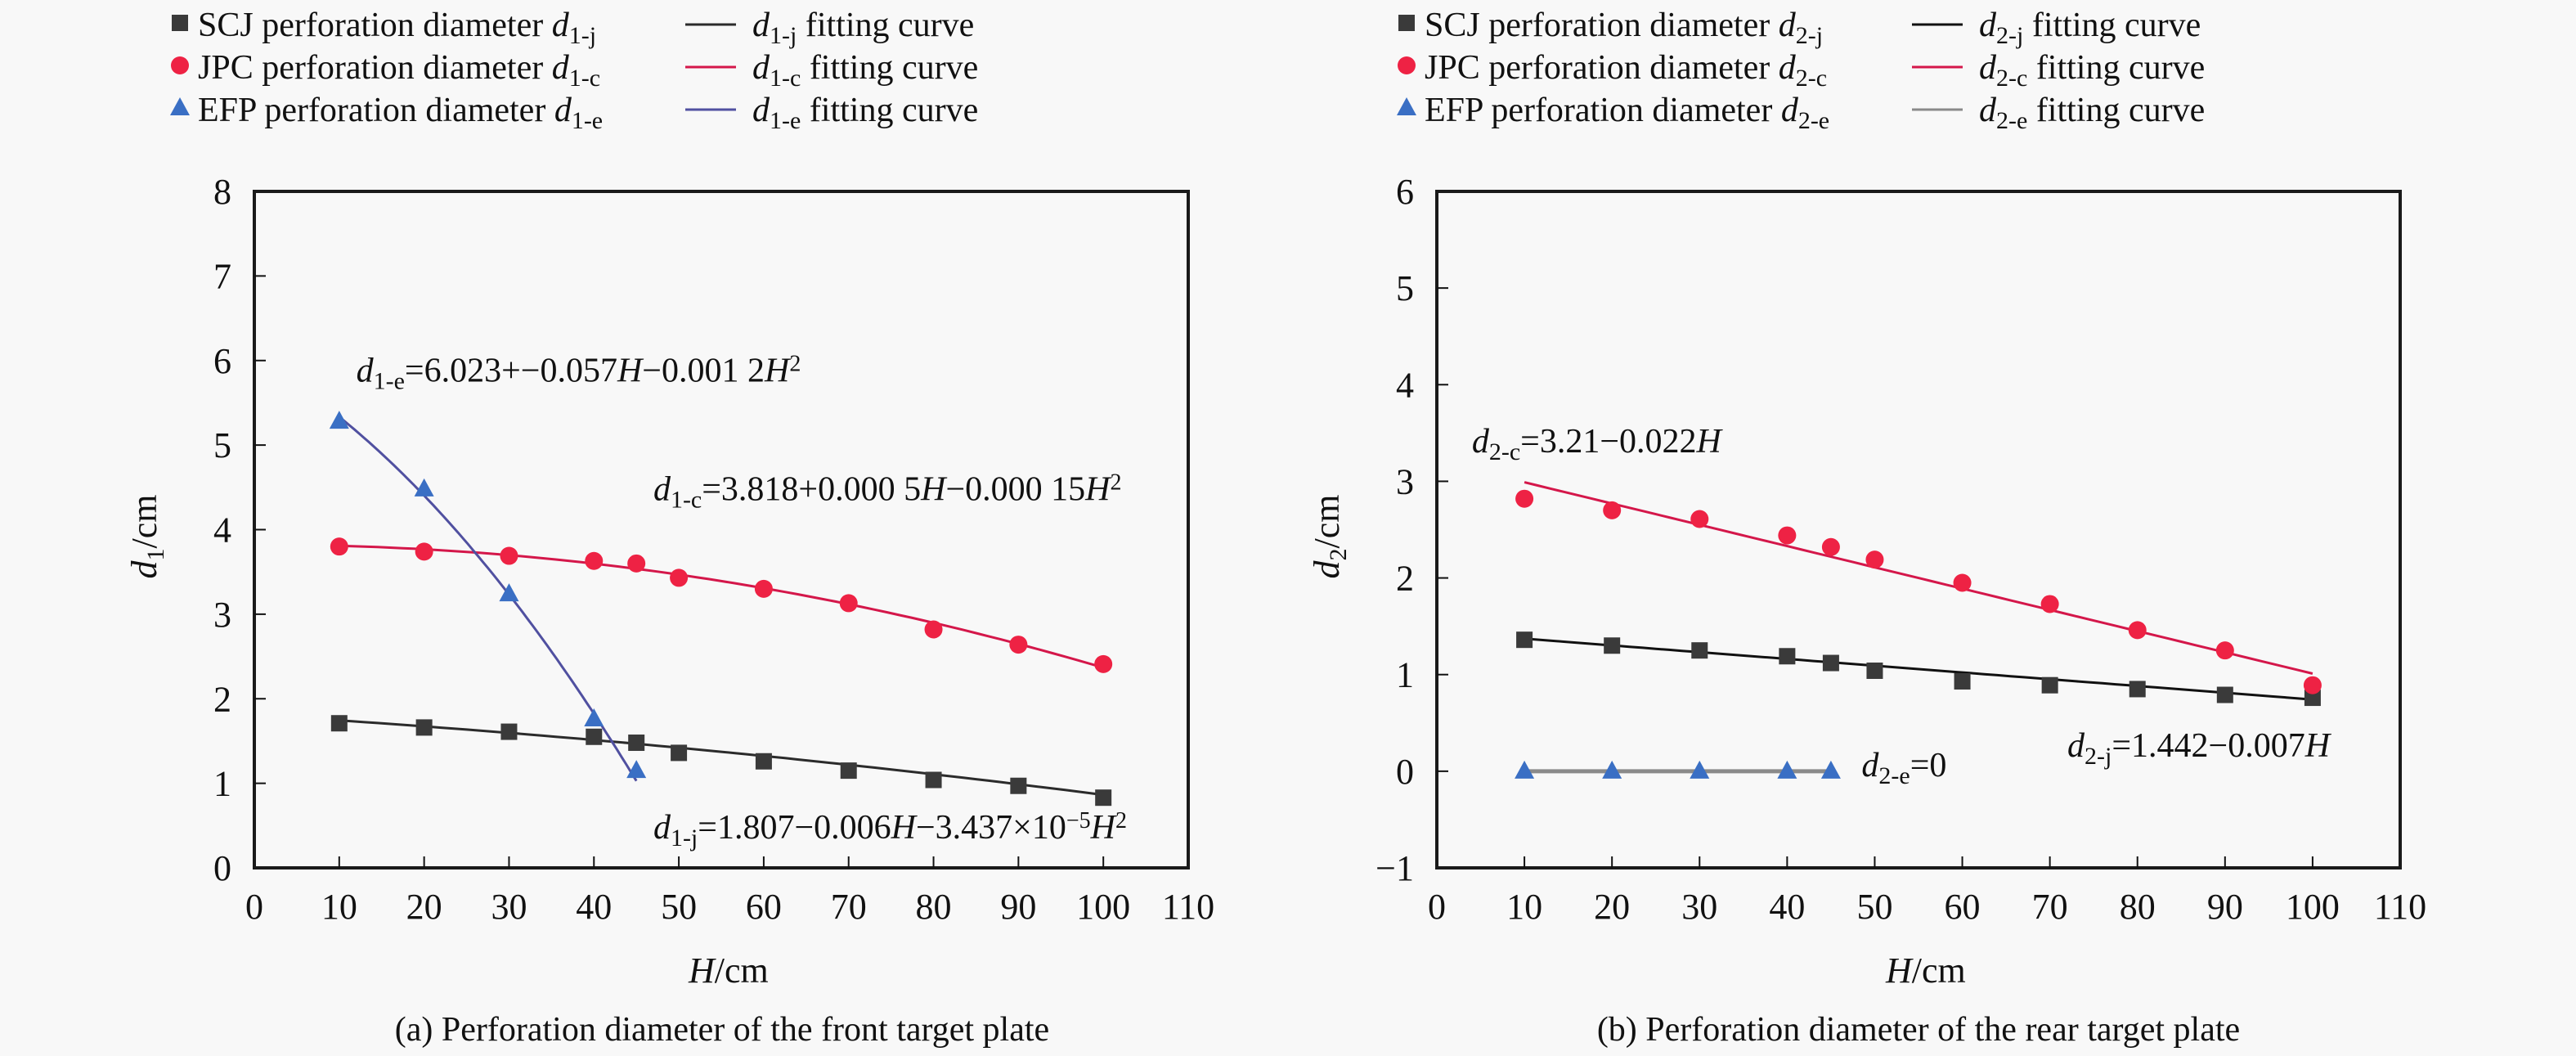 This screenshot has height=1056, width=2576. What do you see at coordinates (887, 492) in the screenshot?
I see `equation-annotation: d1-c=3.818+0.000 5H−0.000 15H2` at bounding box center [887, 492].